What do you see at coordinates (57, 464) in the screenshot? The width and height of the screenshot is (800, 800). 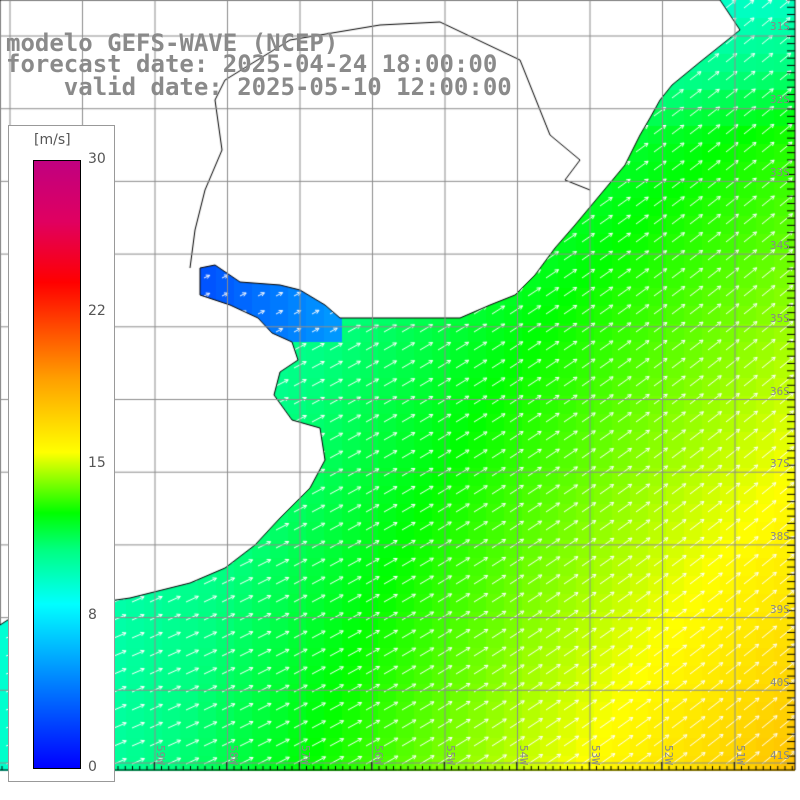 I see `colorbar` at bounding box center [57, 464].